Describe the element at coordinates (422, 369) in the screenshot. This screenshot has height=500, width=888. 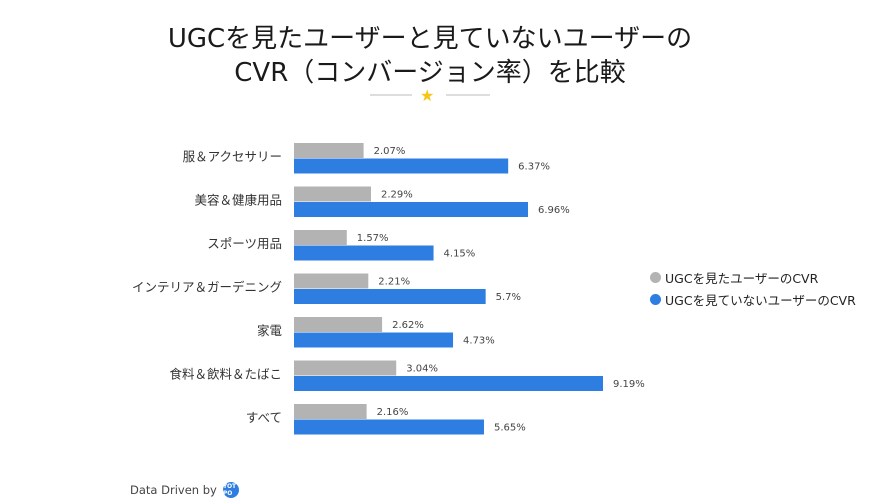
I see `data-label-seen: 3.04%` at that location.